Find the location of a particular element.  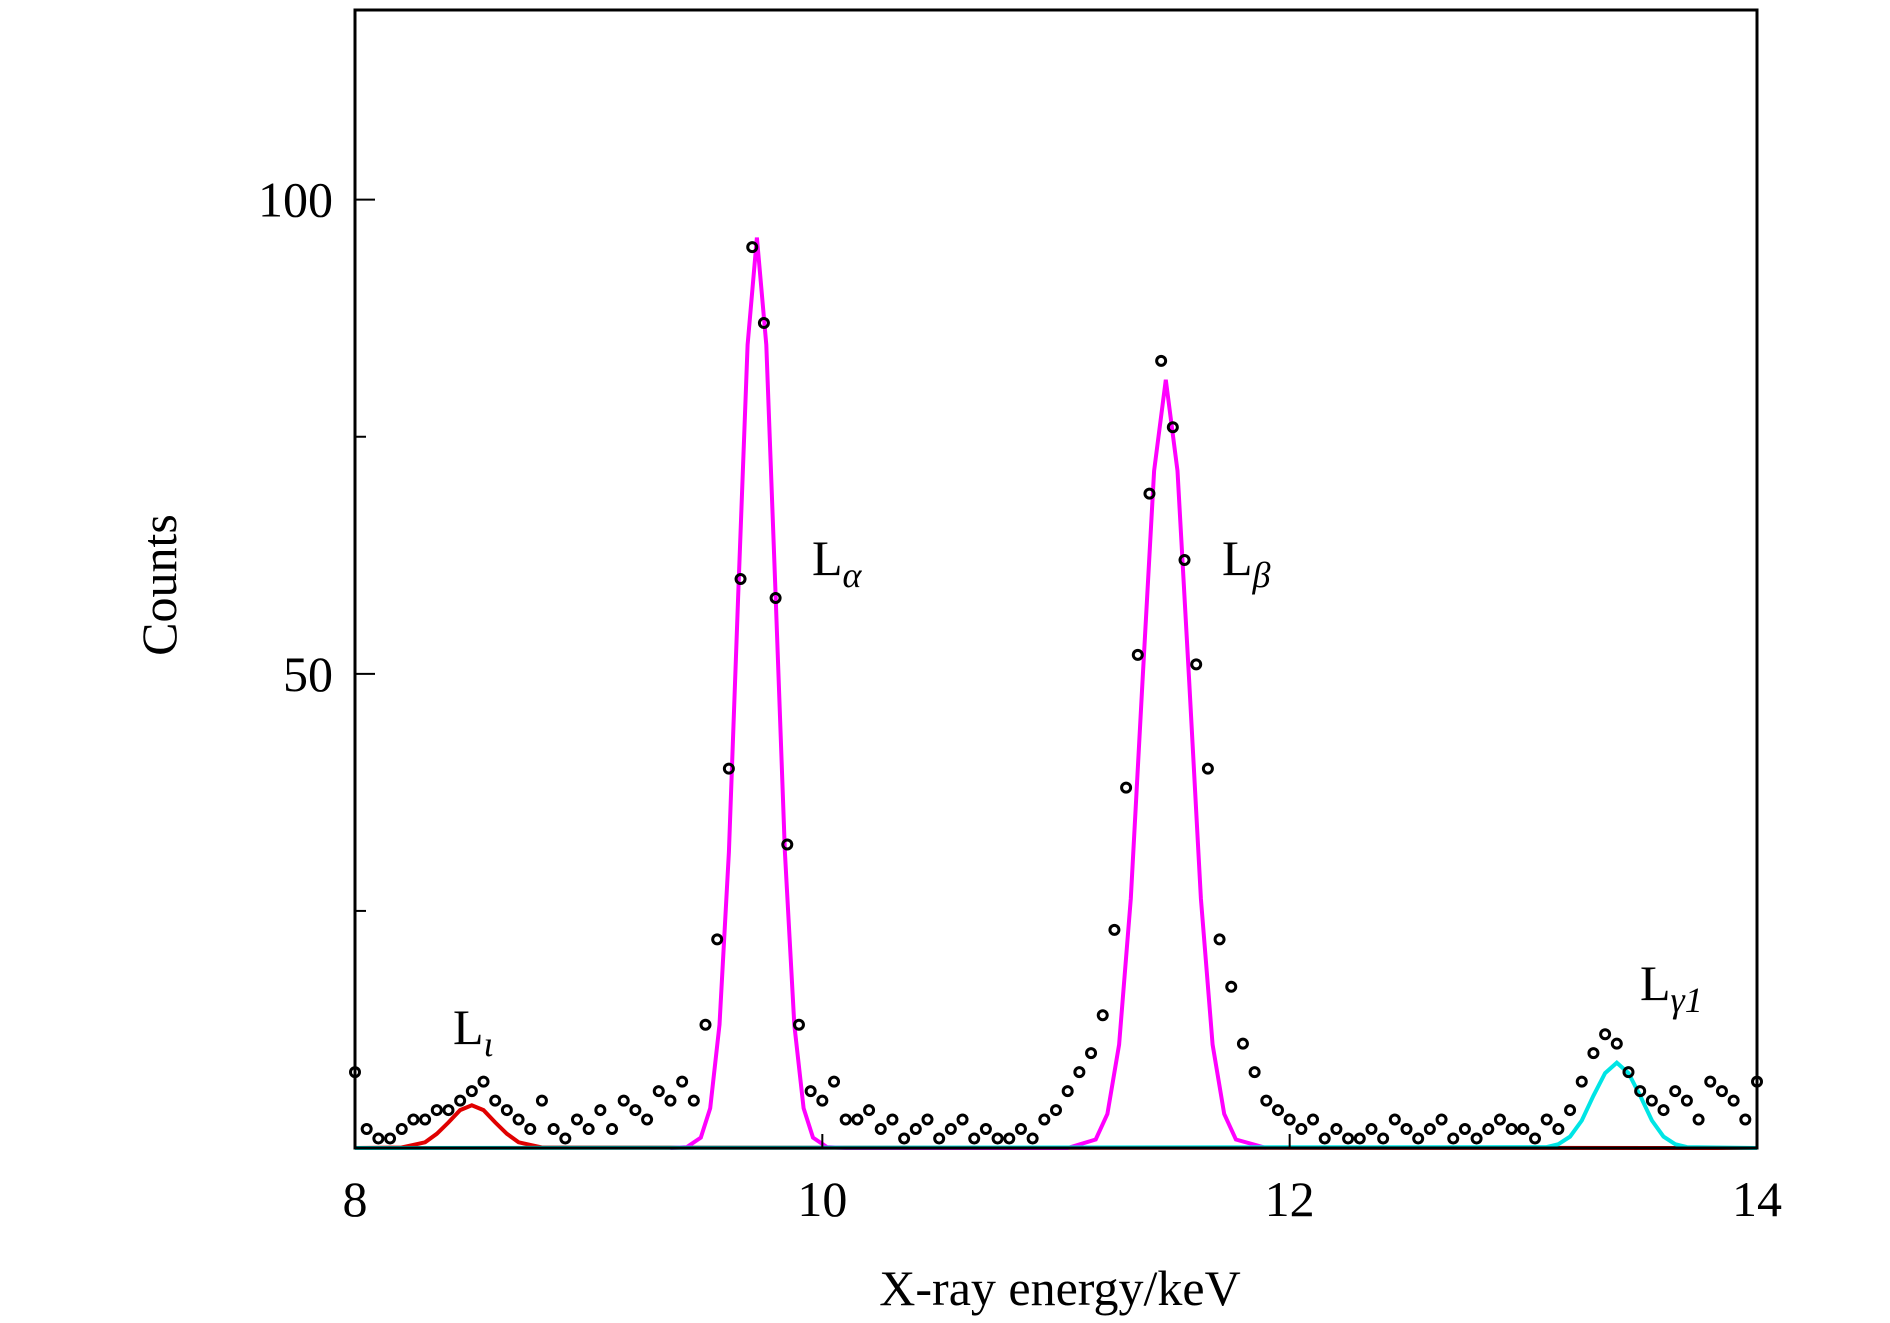

peak-label: Lα is located at coordinates (837, 562).